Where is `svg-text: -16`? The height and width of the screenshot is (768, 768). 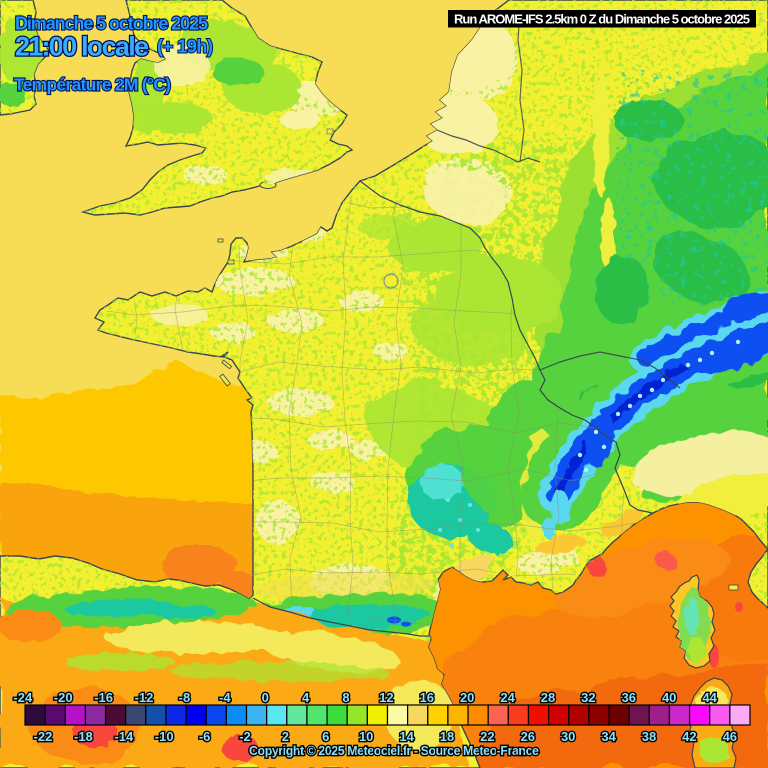
svg-text: -16 is located at coordinates (103, 697).